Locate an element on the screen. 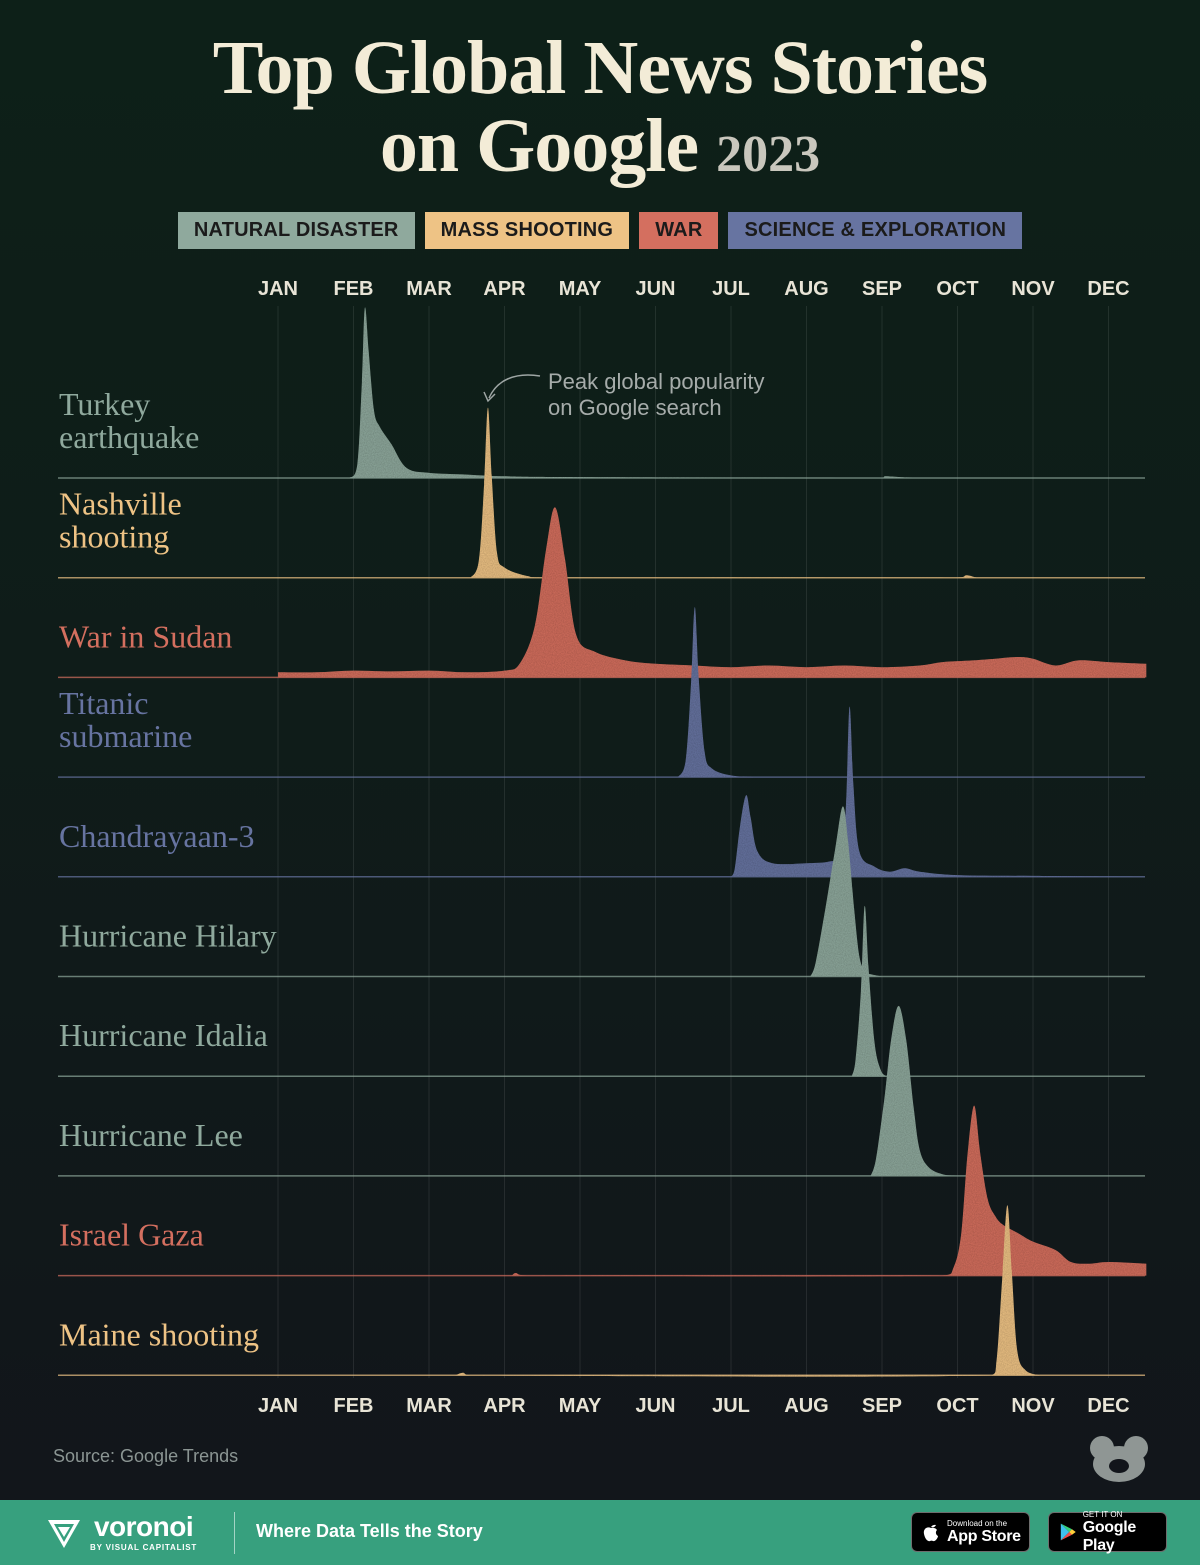 This screenshot has height=1565, width=1200. month-label-top-jul: JUL is located at coordinates (731, 289).